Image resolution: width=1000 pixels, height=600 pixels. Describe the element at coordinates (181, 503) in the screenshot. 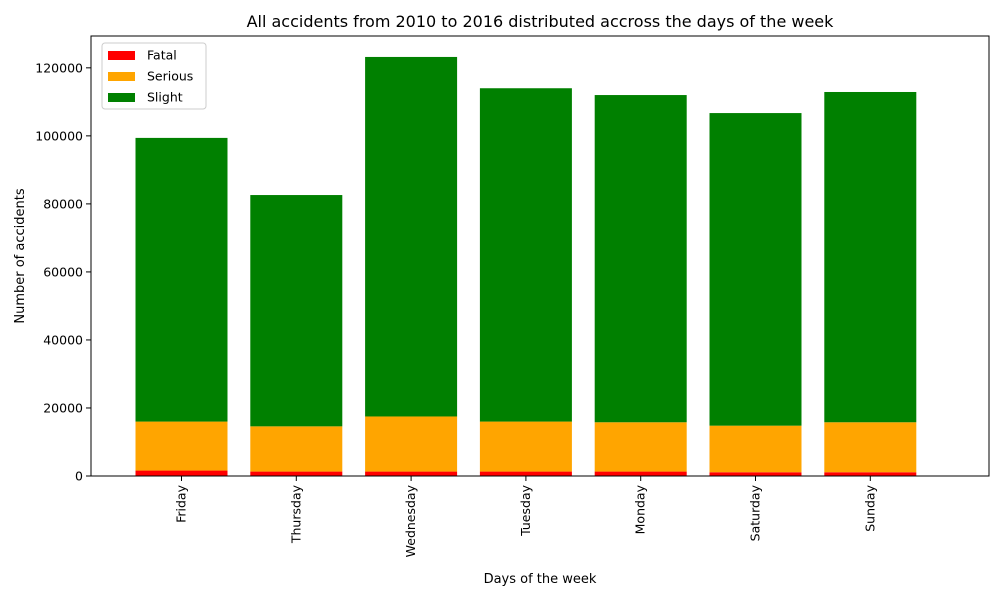

I see `x-tick-label-friday: Friday` at that location.